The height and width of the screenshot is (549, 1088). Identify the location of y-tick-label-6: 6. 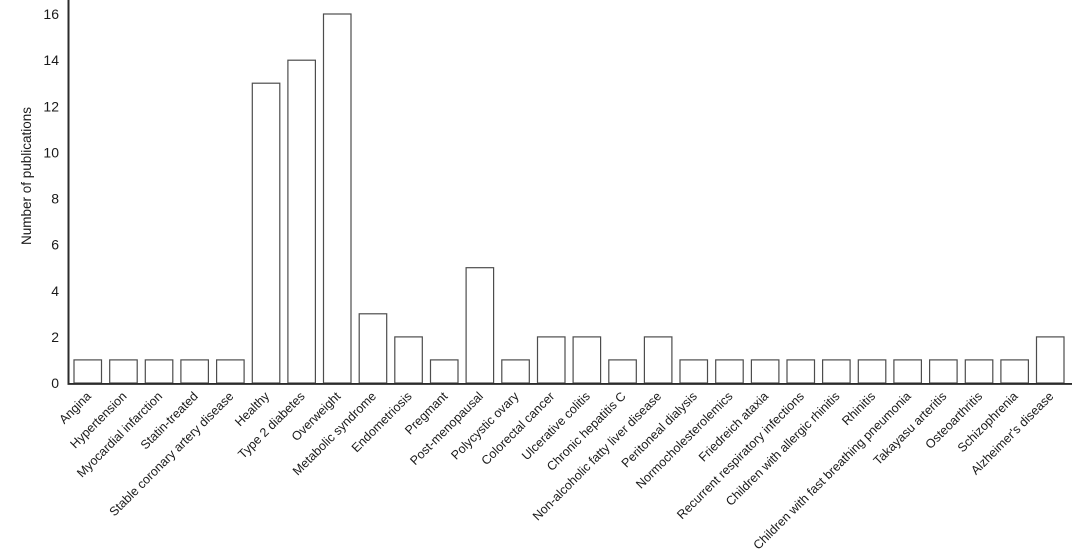
(55, 245).